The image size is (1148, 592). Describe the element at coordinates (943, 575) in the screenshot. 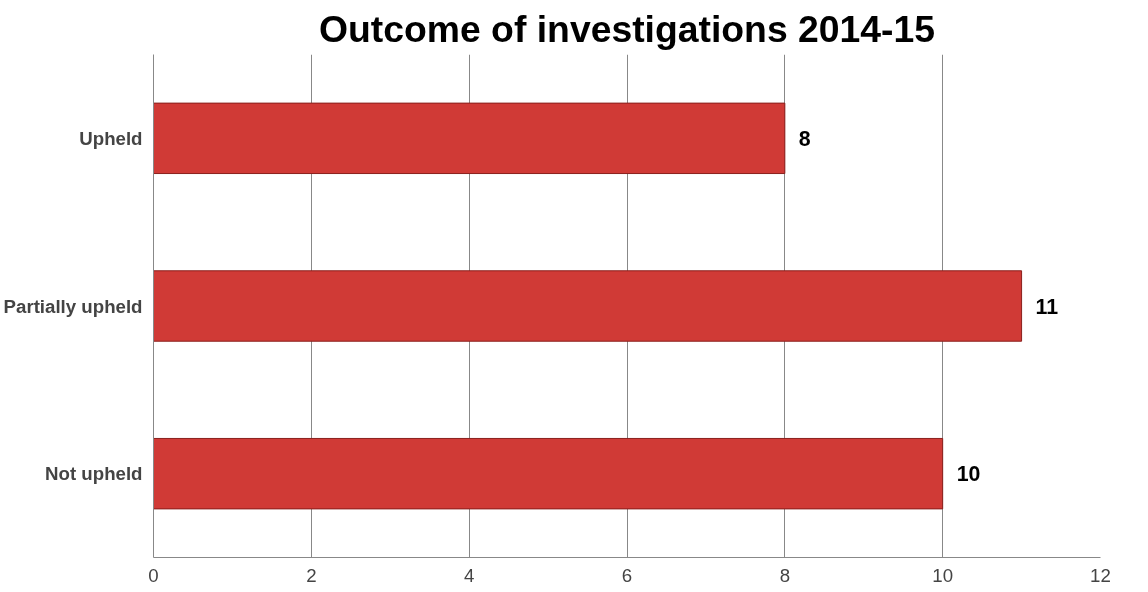

I see `x-tick-label: 10` at that location.